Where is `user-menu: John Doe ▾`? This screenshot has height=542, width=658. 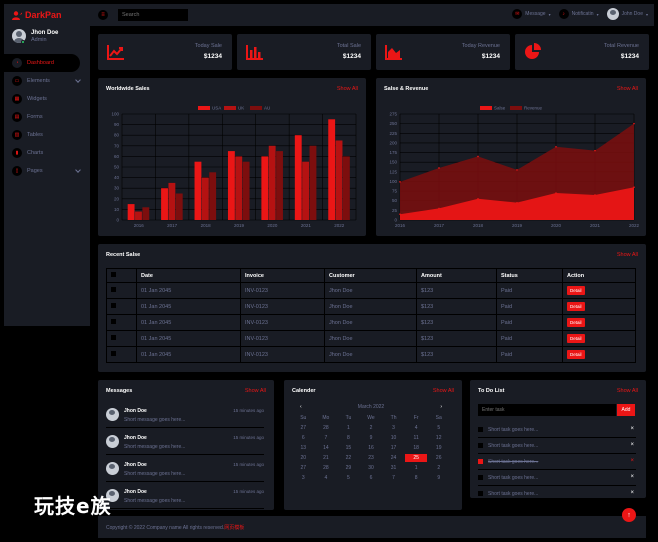 user-menu: John Doe ▾ is located at coordinates (627, 14).